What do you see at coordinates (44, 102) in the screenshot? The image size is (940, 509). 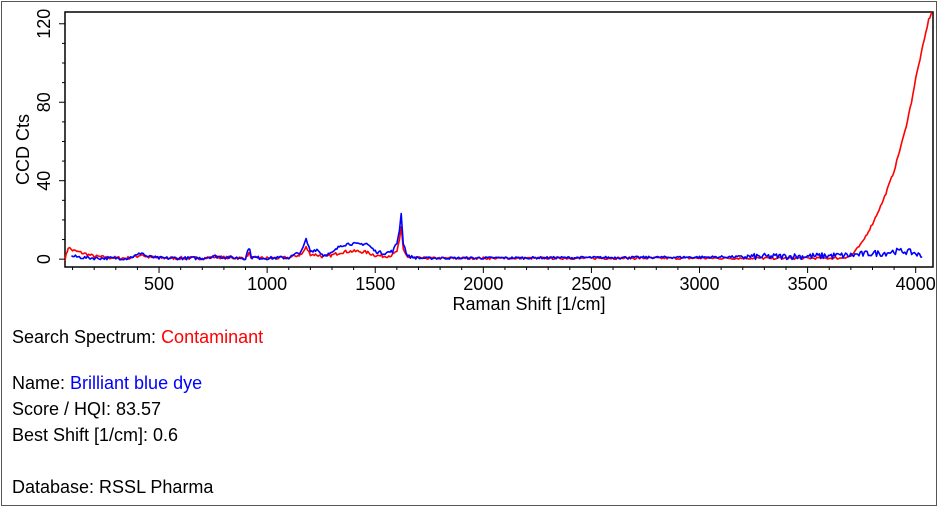 I see `y-tick-label: 80` at bounding box center [44, 102].